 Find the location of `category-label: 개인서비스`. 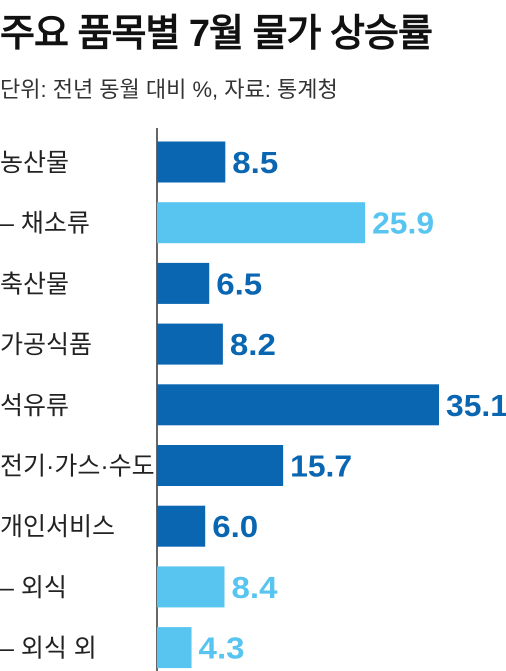

category-label: 개인서비스 is located at coordinates (57, 527).